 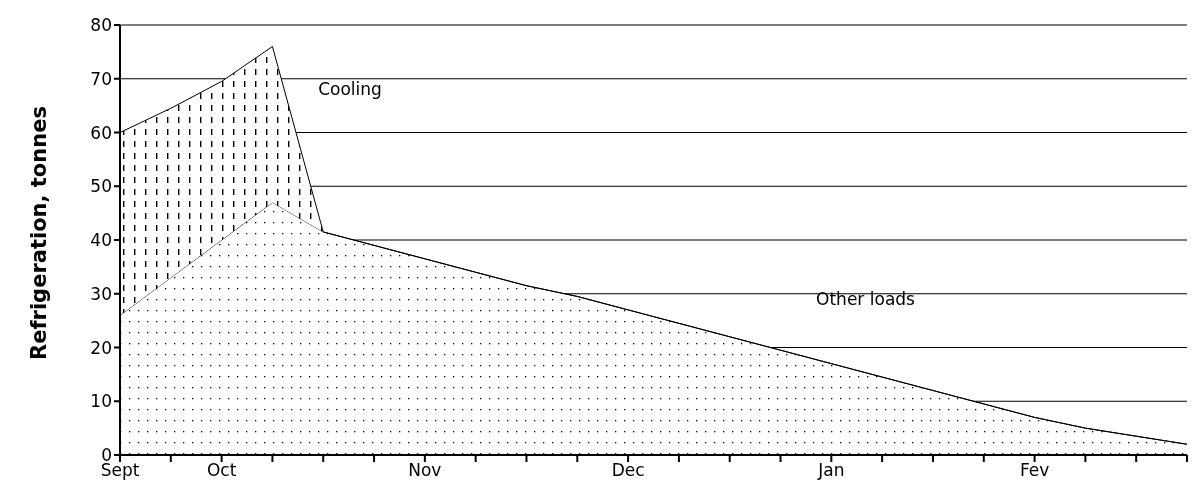 I want to click on x-tick-label: Fev, so click(x=1034, y=470).